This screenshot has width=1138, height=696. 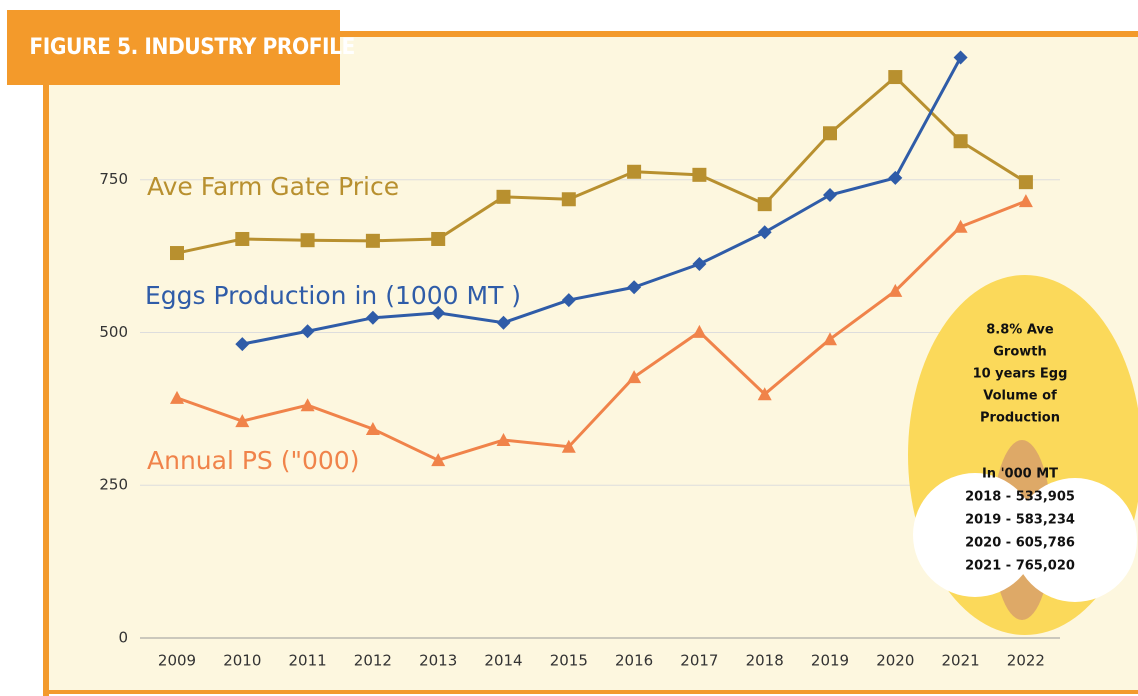 What do you see at coordinates (438, 661) in the screenshot?
I see `x-tick-label: 2013` at bounding box center [438, 661].